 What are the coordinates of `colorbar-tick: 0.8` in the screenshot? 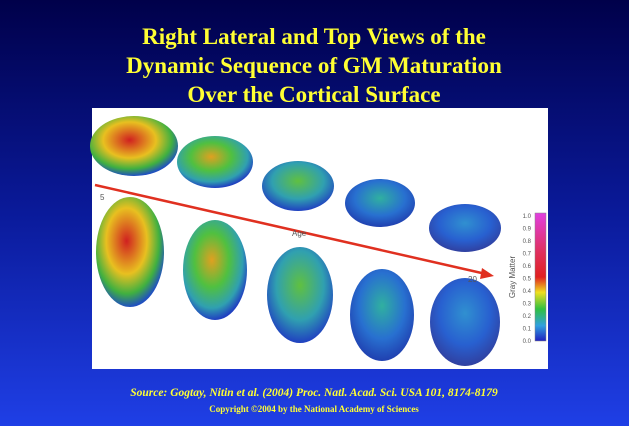 It's located at (527, 242).